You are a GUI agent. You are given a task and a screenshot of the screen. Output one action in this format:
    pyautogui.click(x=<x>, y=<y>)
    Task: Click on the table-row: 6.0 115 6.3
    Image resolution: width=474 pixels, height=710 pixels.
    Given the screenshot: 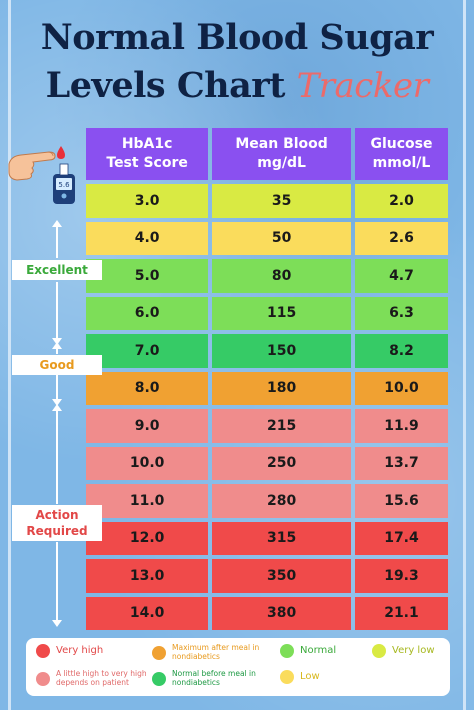 What is the action you would take?
    pyautogui.click(x=267, y=313)
    